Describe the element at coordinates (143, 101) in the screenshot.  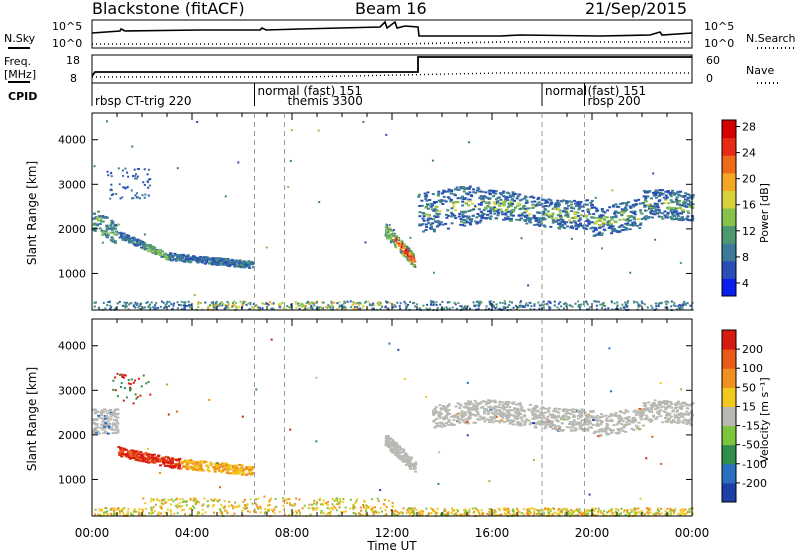
I see `cpid-item: rbsp CT-trig 220` at that location.